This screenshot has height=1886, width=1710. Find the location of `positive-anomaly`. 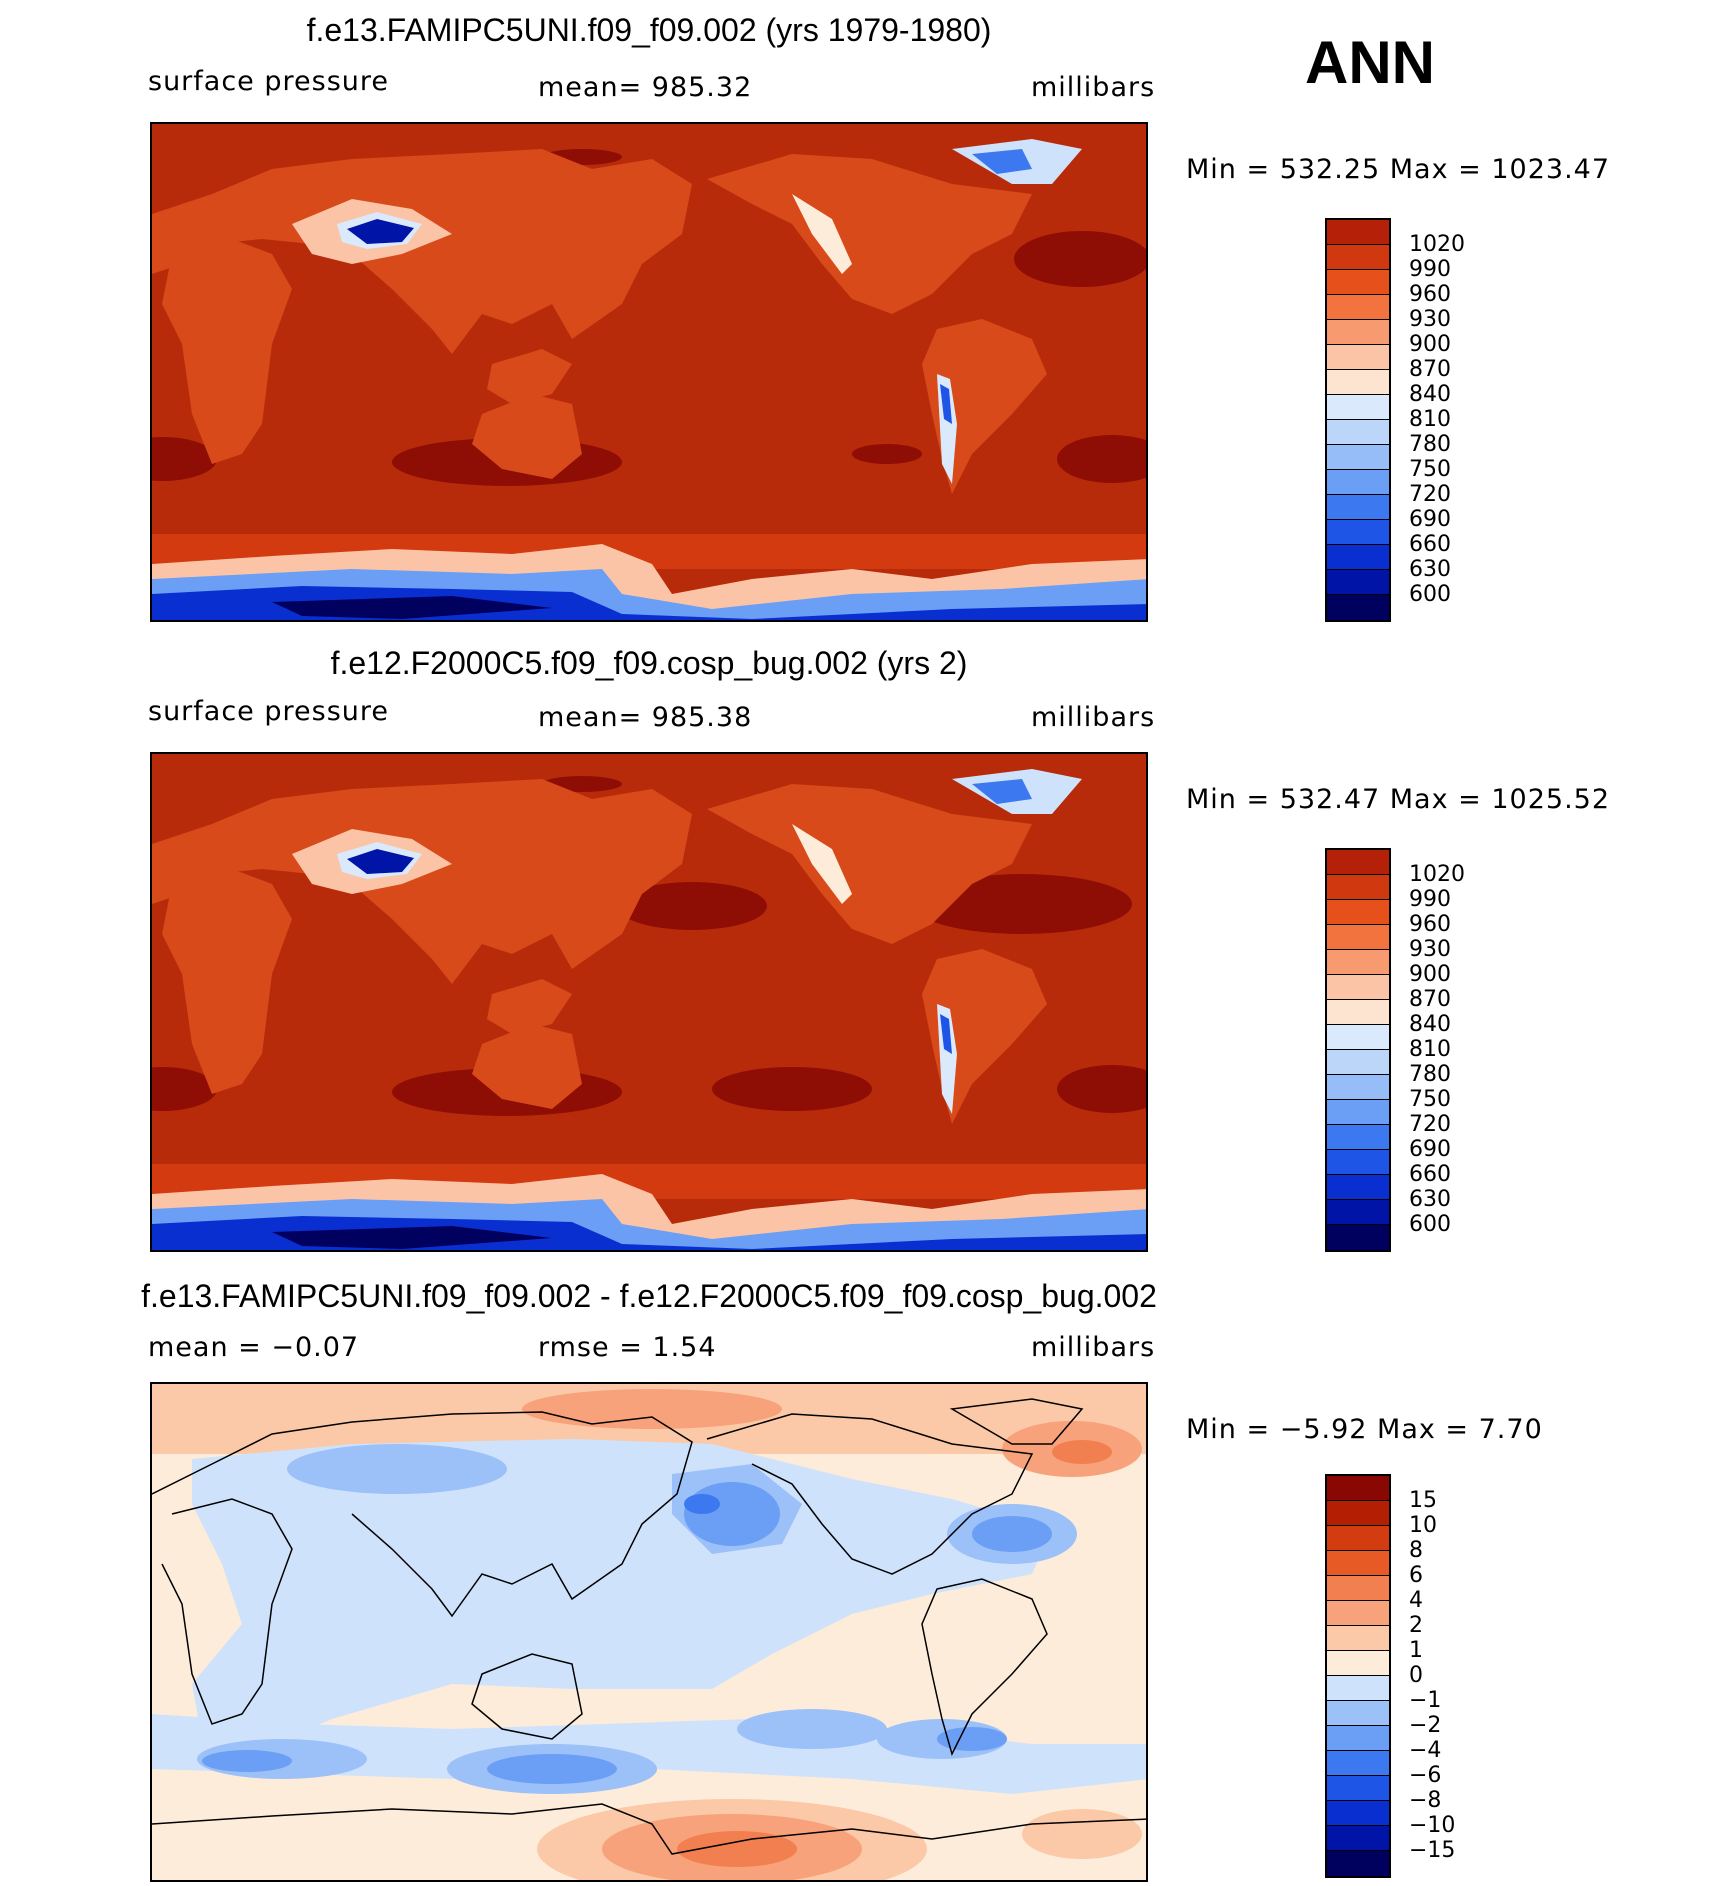

positive-anomaly is located at coordinates (1082, 1834).